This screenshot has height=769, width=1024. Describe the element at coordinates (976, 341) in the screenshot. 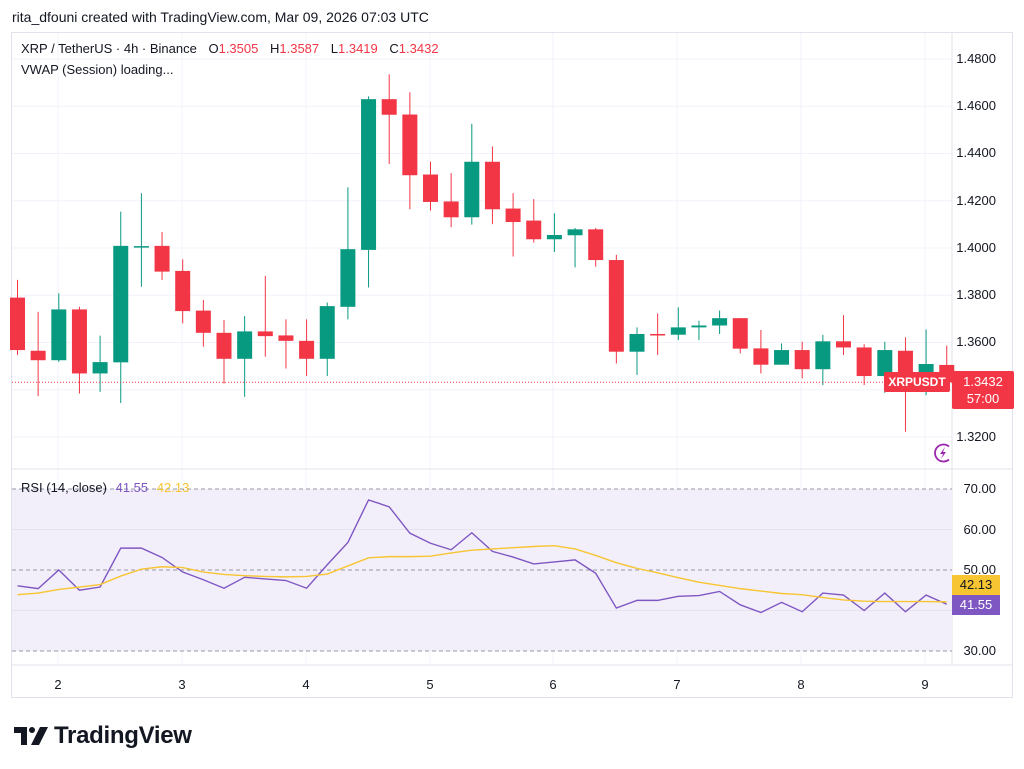

I see `price-axis-label: 1.3600` at that location.